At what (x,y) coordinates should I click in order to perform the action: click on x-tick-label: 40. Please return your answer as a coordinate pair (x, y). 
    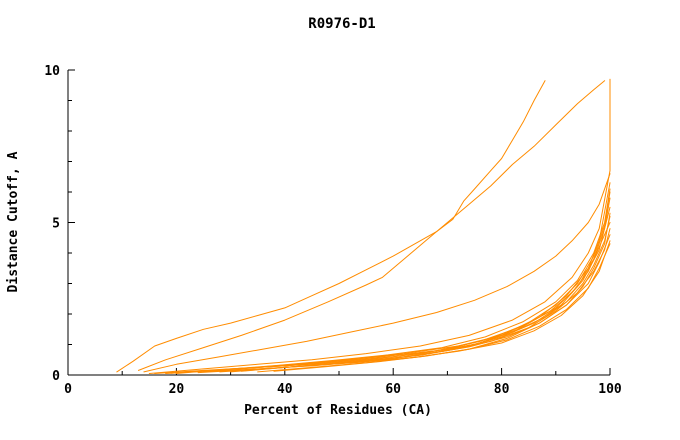
    Looking at the image, I should click on (285, 389).